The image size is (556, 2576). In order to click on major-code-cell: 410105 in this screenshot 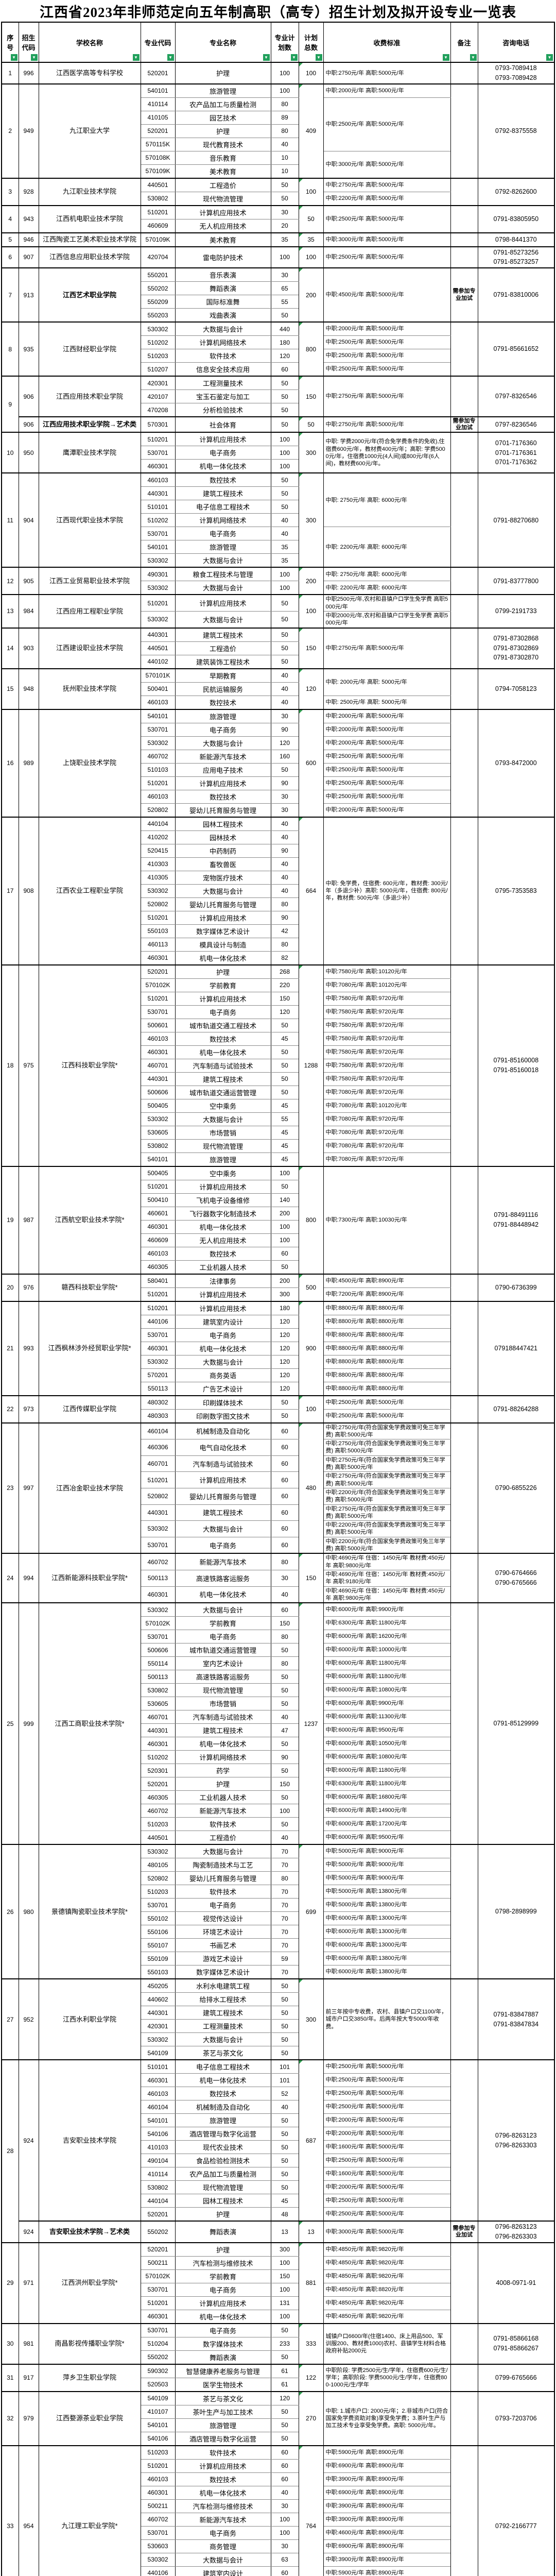, I will do `click(158, 117)`.